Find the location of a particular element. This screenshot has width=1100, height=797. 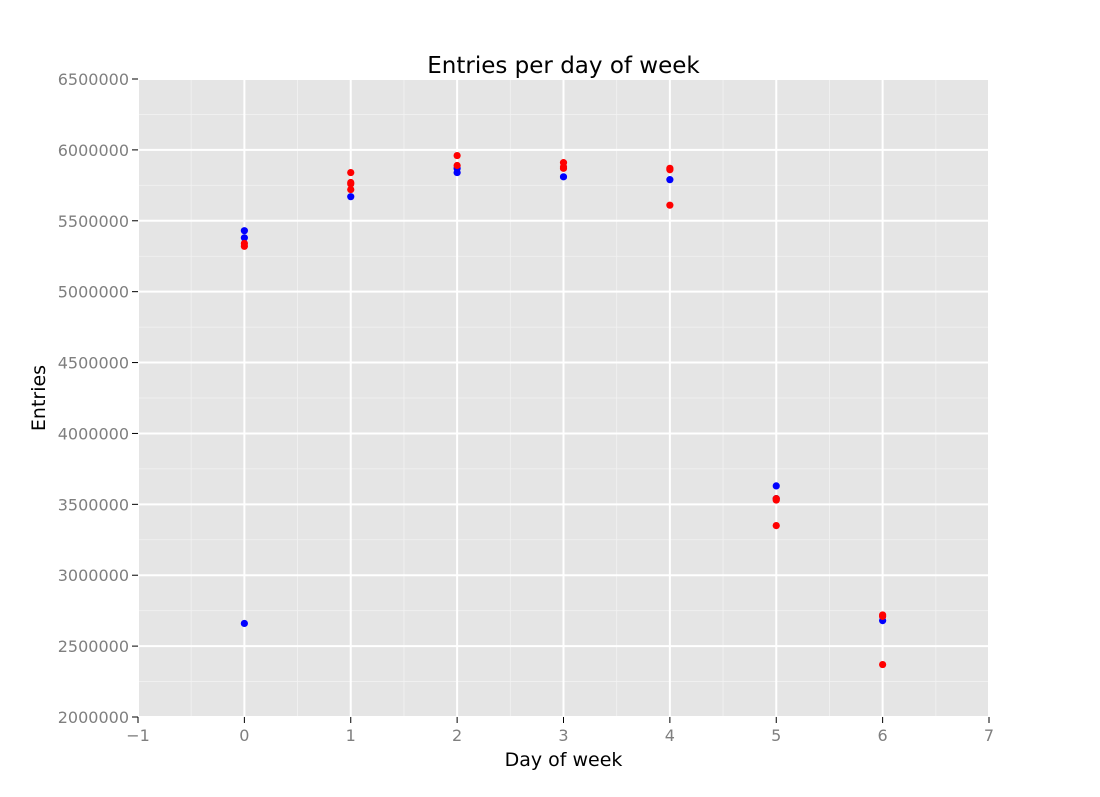

x-tick-label: 4 is located at coordinates (670, 735).